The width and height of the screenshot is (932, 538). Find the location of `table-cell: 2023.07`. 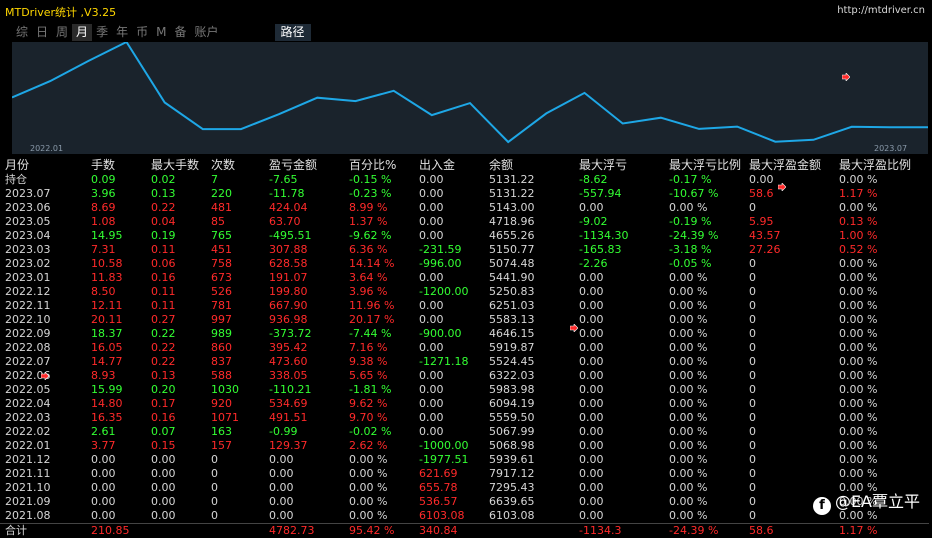

table-cell: 2023.07 is located at coordinates (45, 194).